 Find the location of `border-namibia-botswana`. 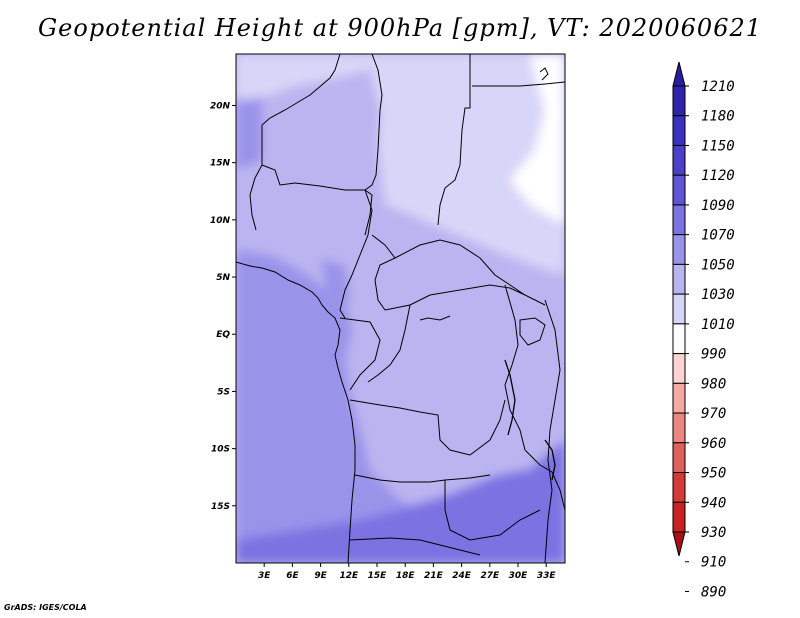

border-namibia-botswana is located at coordinates (415, 546).